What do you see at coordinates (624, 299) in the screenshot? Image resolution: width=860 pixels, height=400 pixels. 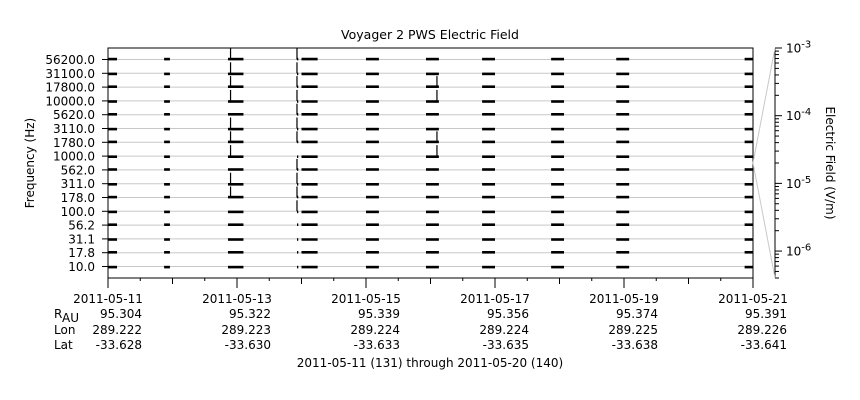 I see `x-tick-label: 2011-05-19` at bounding box center [624, 299].